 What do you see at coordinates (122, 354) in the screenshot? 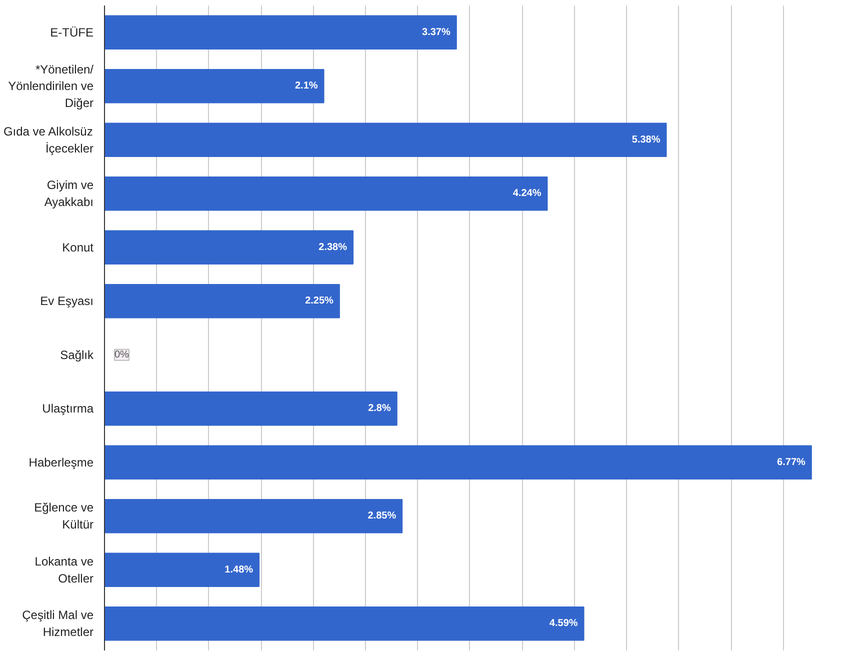
I see `data-label: 0%` at bounding box center [122, 354].